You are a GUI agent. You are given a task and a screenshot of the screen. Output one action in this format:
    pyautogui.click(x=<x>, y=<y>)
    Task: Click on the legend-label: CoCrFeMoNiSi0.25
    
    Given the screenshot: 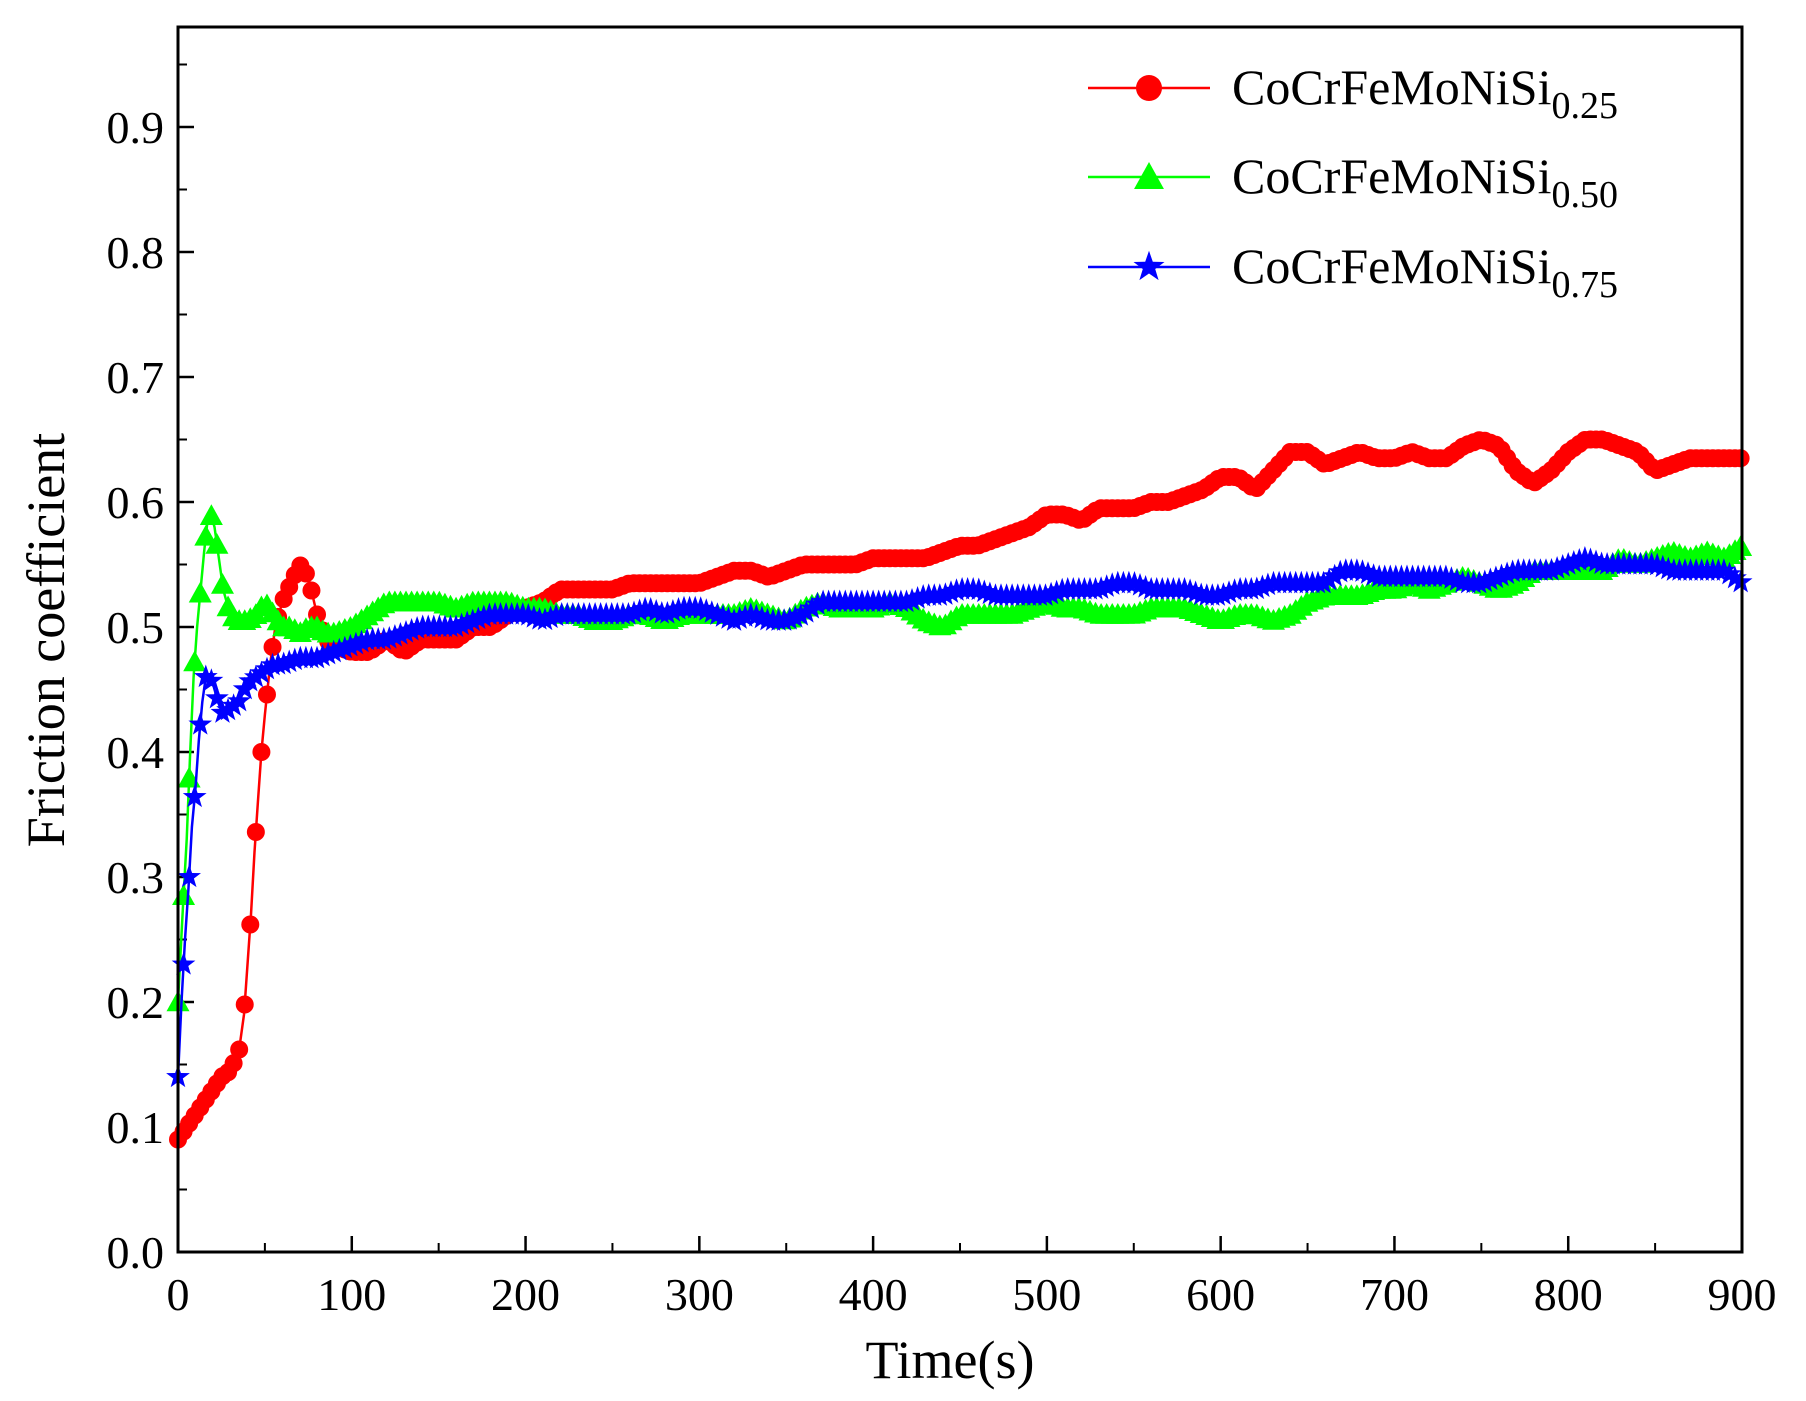 What is the action you would take?
    pyautogui.click(x=1425, y=93)
    